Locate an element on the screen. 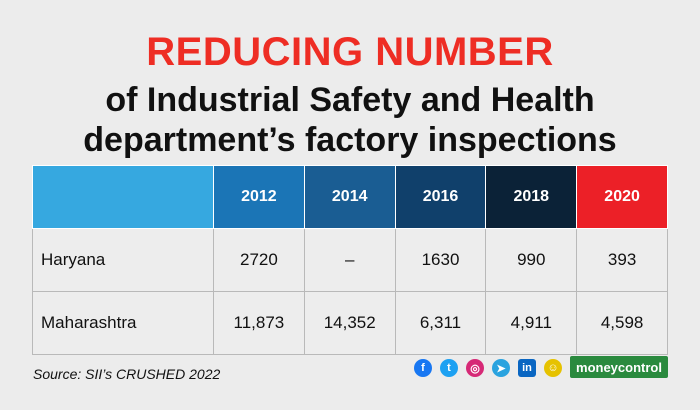 This screenshot has width=700, height=410. row-label: Haryana is located at coordinates (123, 260).